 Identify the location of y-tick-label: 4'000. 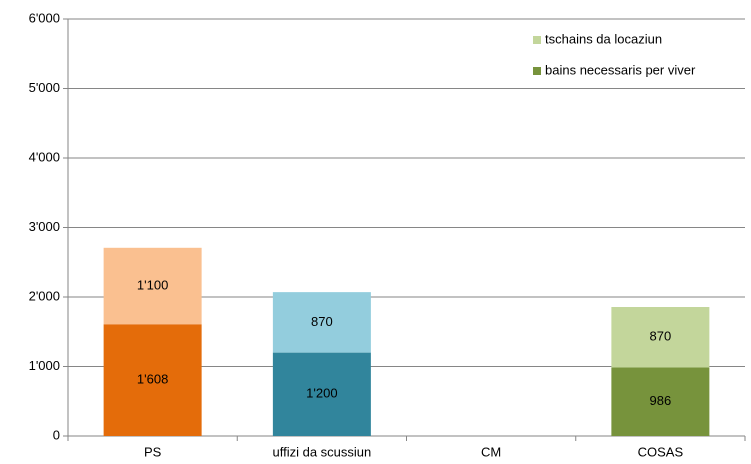
(44, 156).